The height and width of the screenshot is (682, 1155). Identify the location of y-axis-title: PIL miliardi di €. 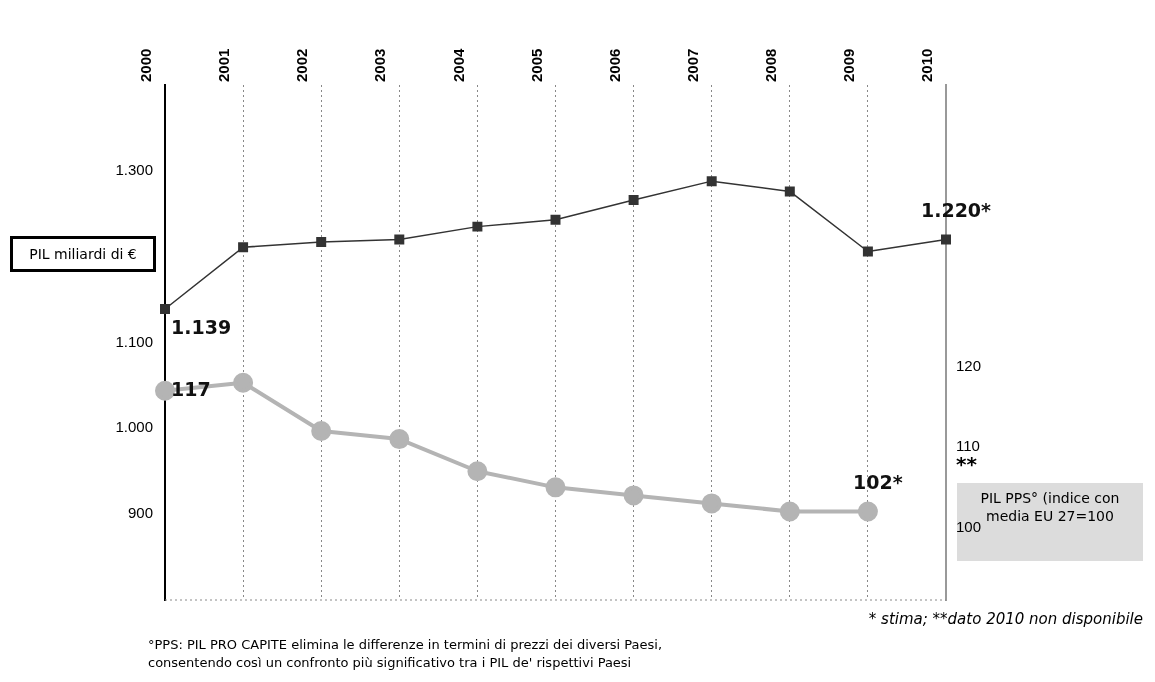
(83, 254).